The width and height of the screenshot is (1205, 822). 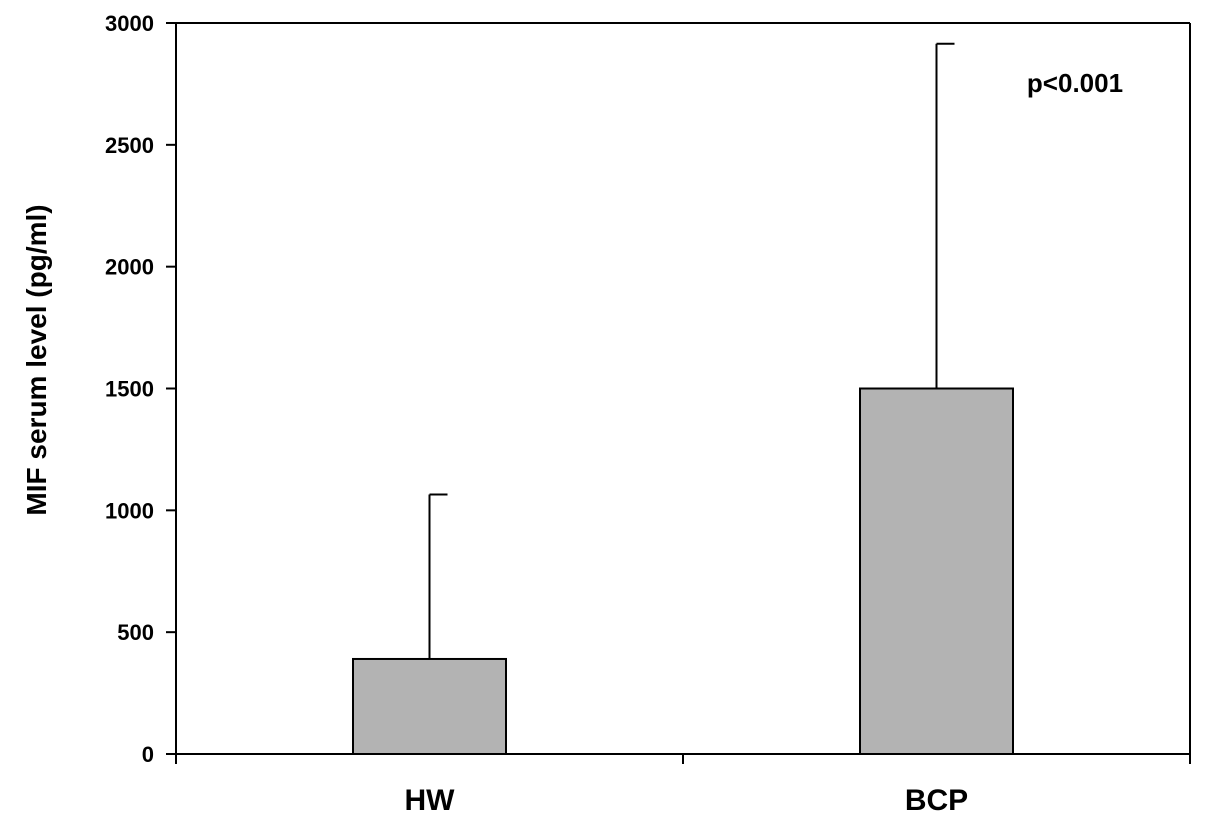 I want to click on y-tick-label: 1000, so click(x=129, y=510).